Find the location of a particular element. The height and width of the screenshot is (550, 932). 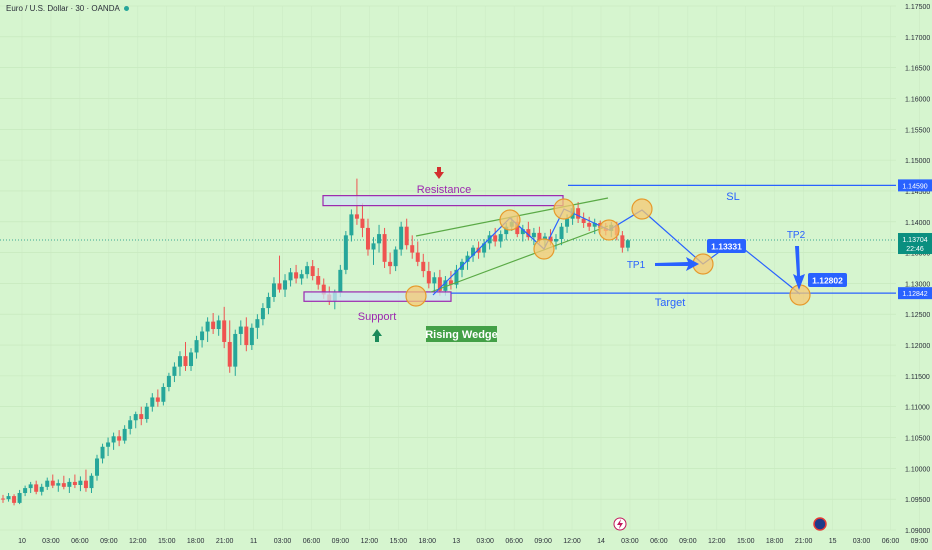

target-label: Target is located at coordinates (670, 303).